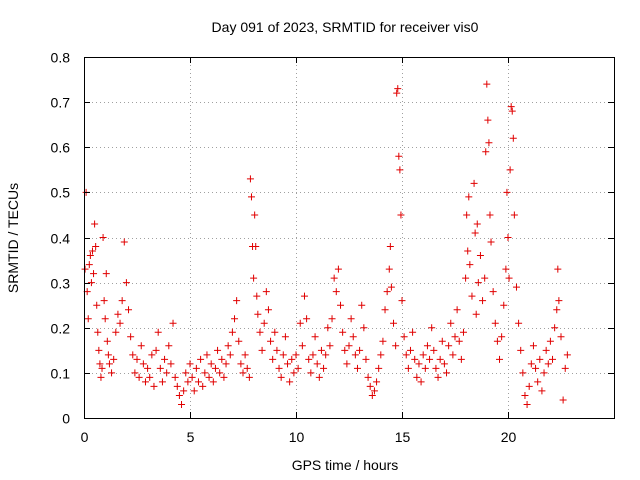 The height and width of the screenshot is (480, 640). What do you see at coordinates (61, 58) in the screenshot?
I see `y-tick-label: 0.8` at bounding box center [61, 58].